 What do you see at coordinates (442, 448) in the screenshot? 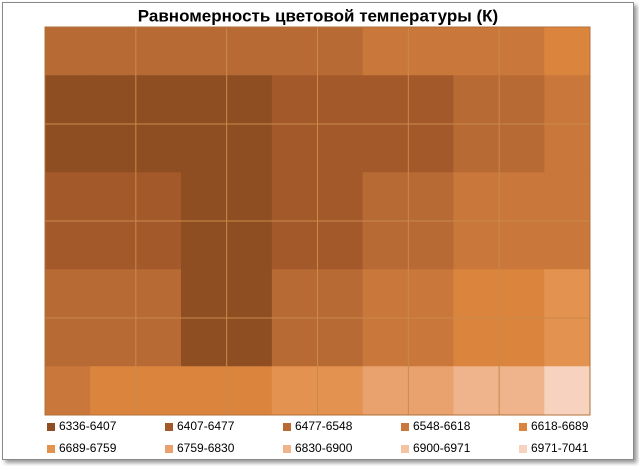
I see `legend-label: 6900-6971` at bounding box center [442, 448].